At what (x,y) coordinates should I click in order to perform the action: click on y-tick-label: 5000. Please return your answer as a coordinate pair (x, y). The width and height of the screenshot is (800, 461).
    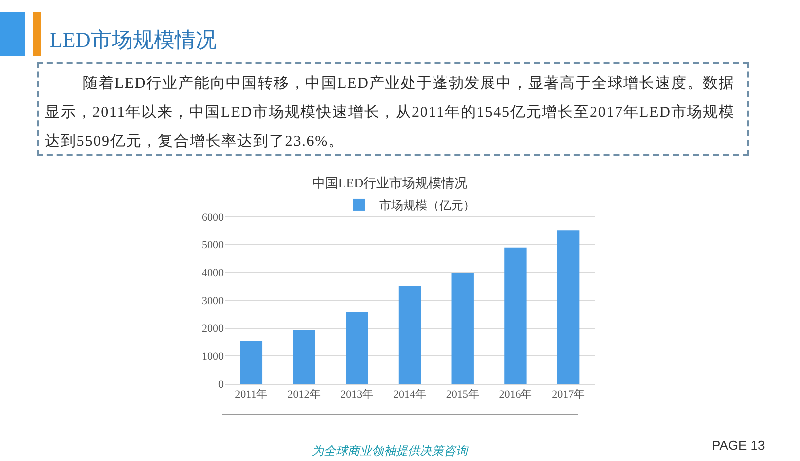
    Looking at the image, I should click on (213, 246).